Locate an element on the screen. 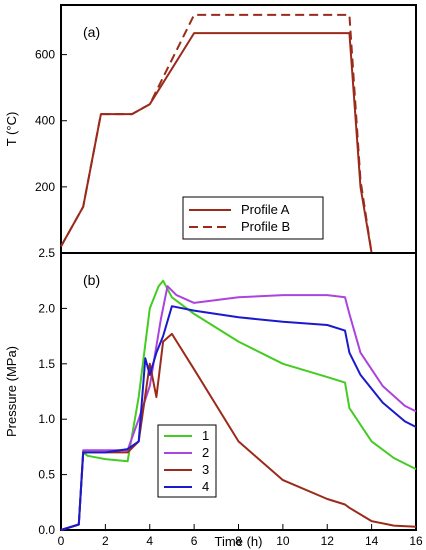  panel-a-legend: Profile A Profile B is located at coordinates (253, 218).